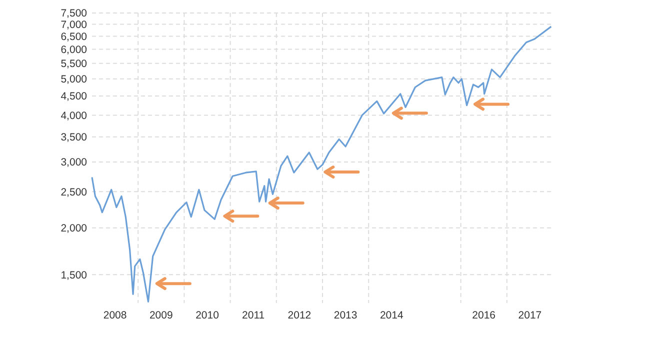 Image resolution: width=650 pixels, height=344 pixels. Describe the element at coordinates (392, 316) in the screenshot. I see `x-tick-label: 2014` at that location.